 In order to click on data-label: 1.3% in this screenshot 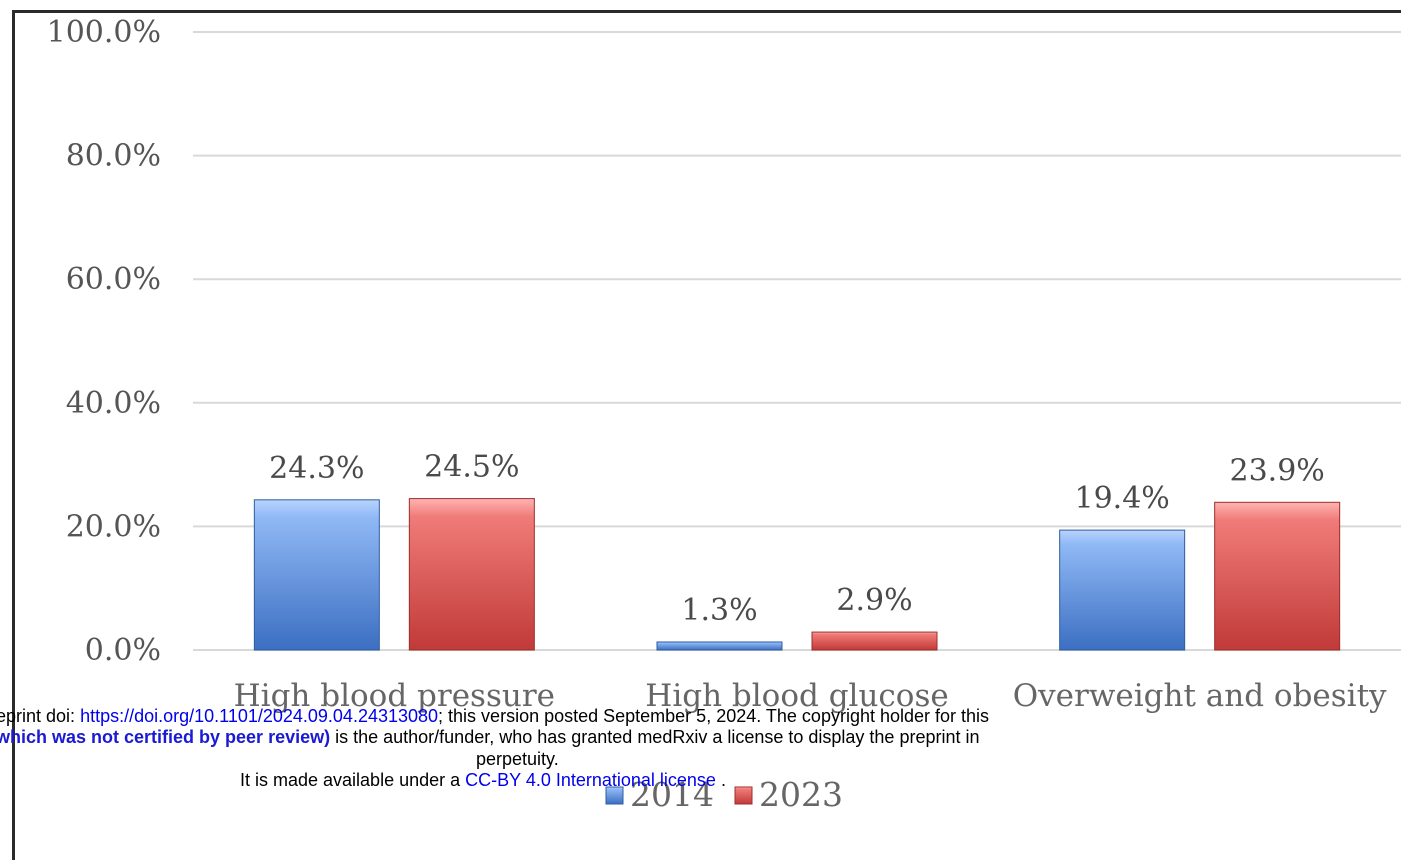, I will do `click(719, 610)`.